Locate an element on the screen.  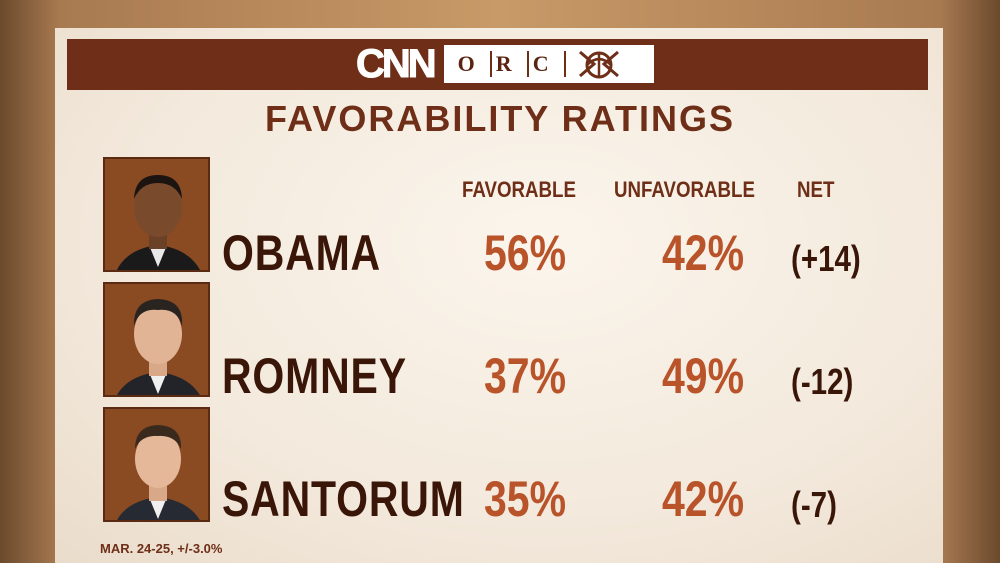
poll-footnote: MAR. 24-25, +/-3.0% is located at coordinates (161, 548).